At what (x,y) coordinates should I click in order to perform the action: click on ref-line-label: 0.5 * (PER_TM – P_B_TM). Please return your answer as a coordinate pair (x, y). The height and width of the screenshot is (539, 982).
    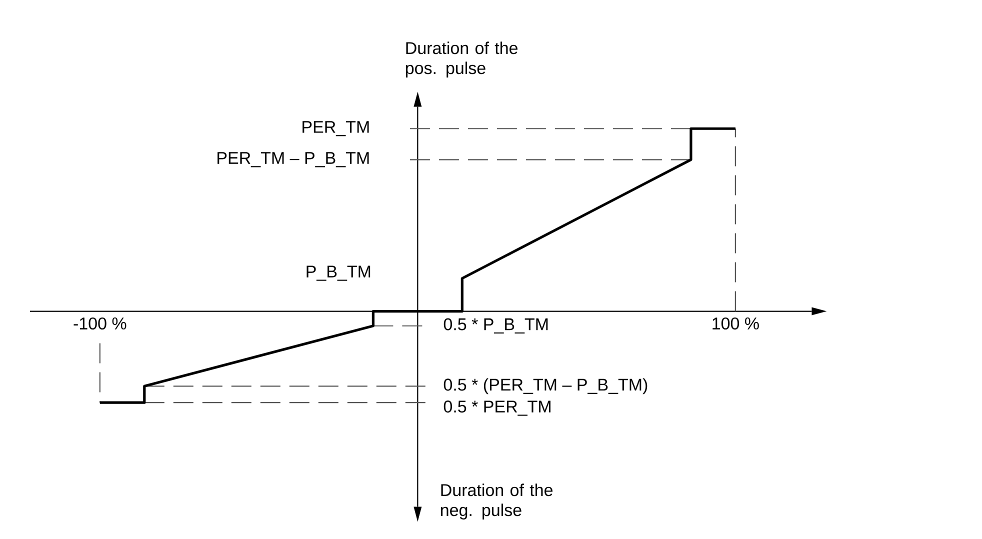
    Looking at the image, I should click on (546, 386).